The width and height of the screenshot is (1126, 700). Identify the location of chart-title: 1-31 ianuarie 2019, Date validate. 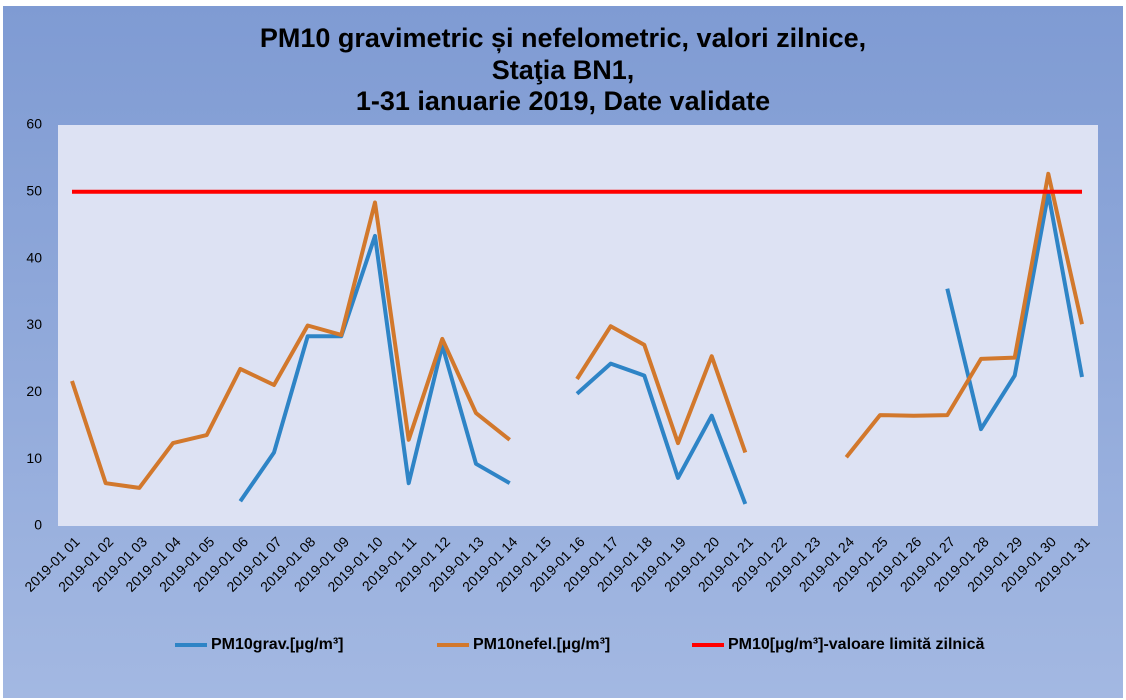
(563, 101).